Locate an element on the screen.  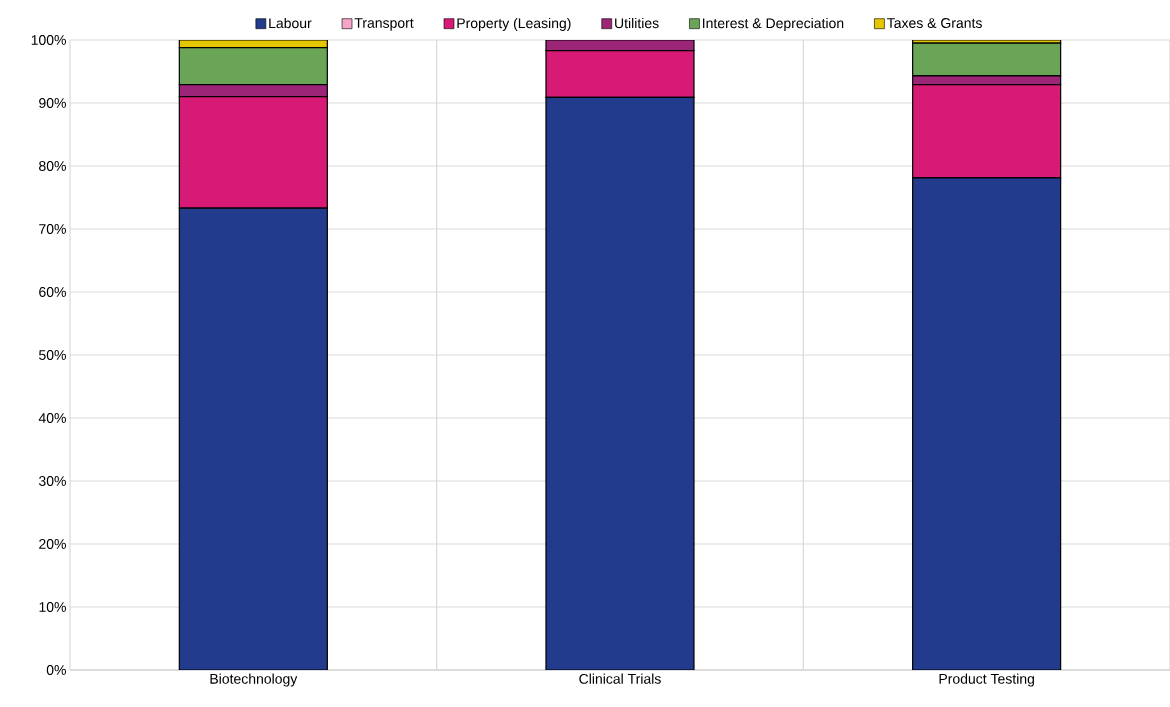
y-tick-label: 10% is located at coordinates (52, 607).